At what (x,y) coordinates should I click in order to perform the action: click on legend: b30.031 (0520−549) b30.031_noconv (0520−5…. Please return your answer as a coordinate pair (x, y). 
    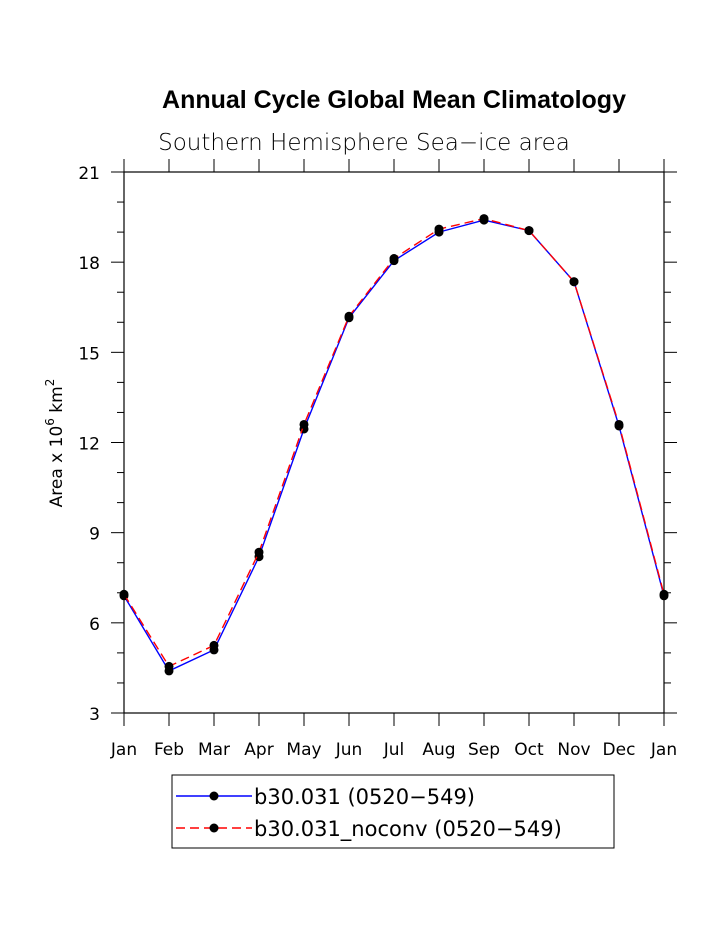
    Looking at the image, I should click on (393, 811).